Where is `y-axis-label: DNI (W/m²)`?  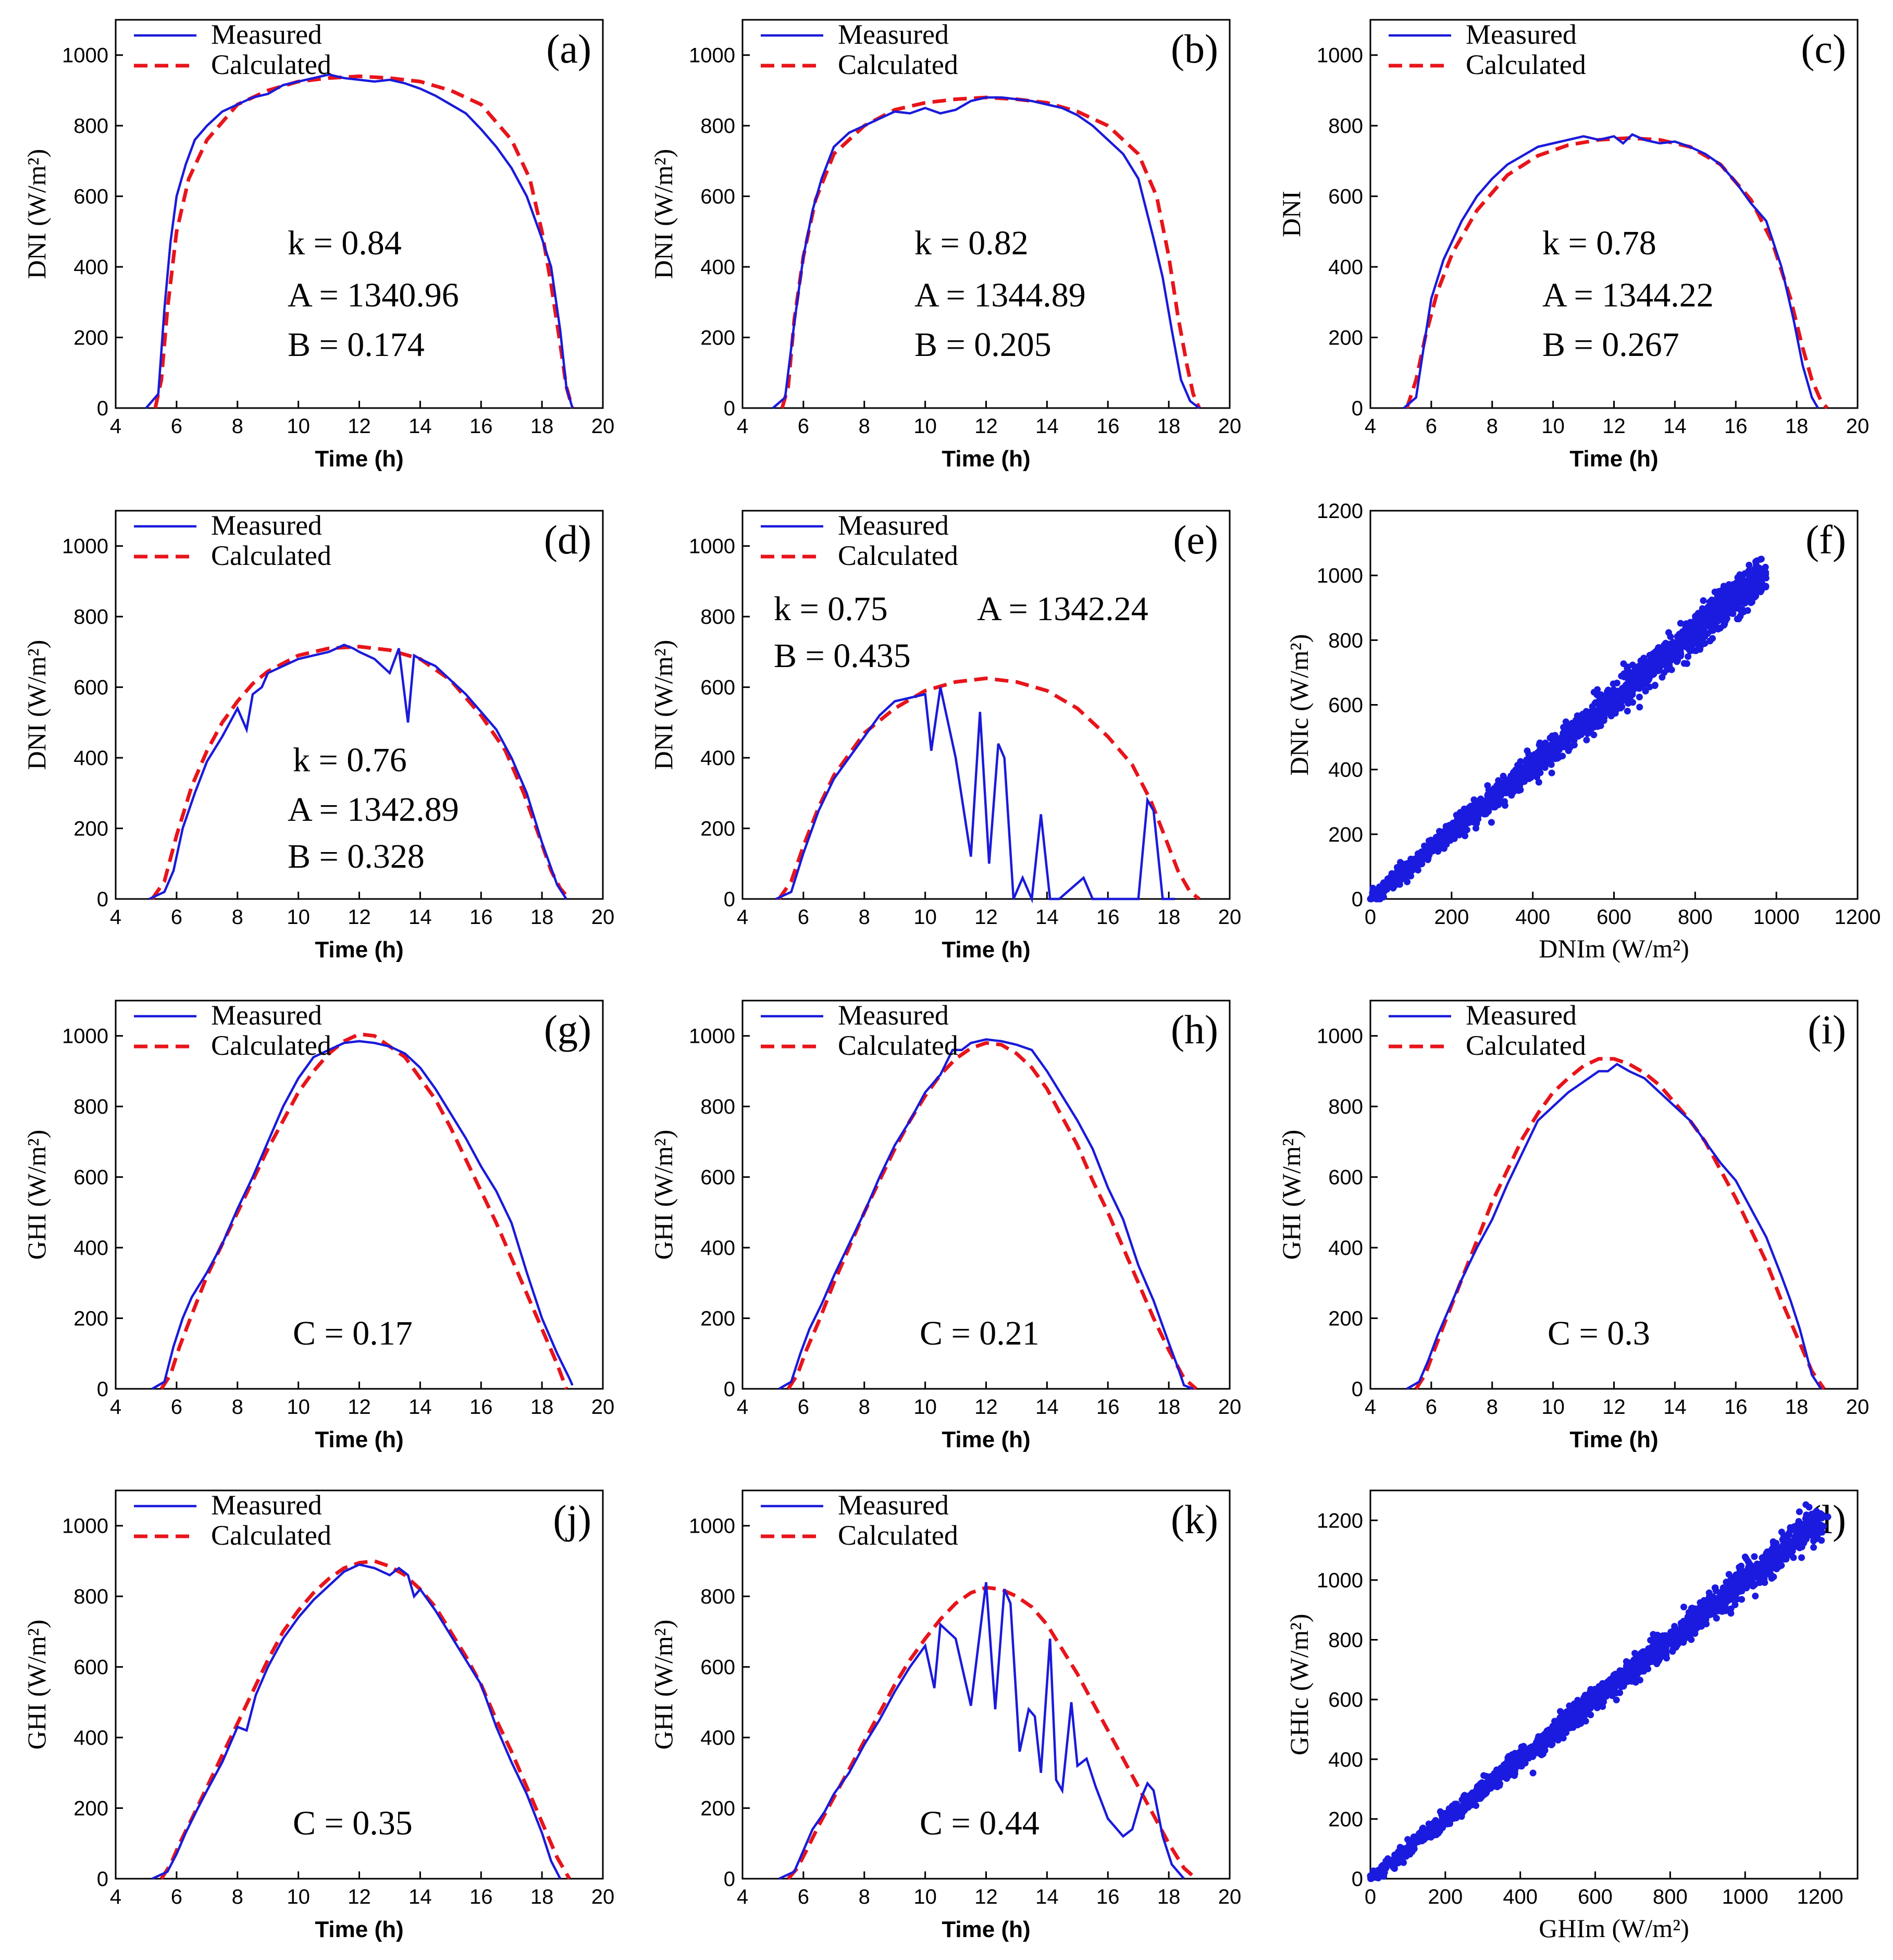
y-axis-label: DNI (W/m²) is located at coordinates (36, 214).